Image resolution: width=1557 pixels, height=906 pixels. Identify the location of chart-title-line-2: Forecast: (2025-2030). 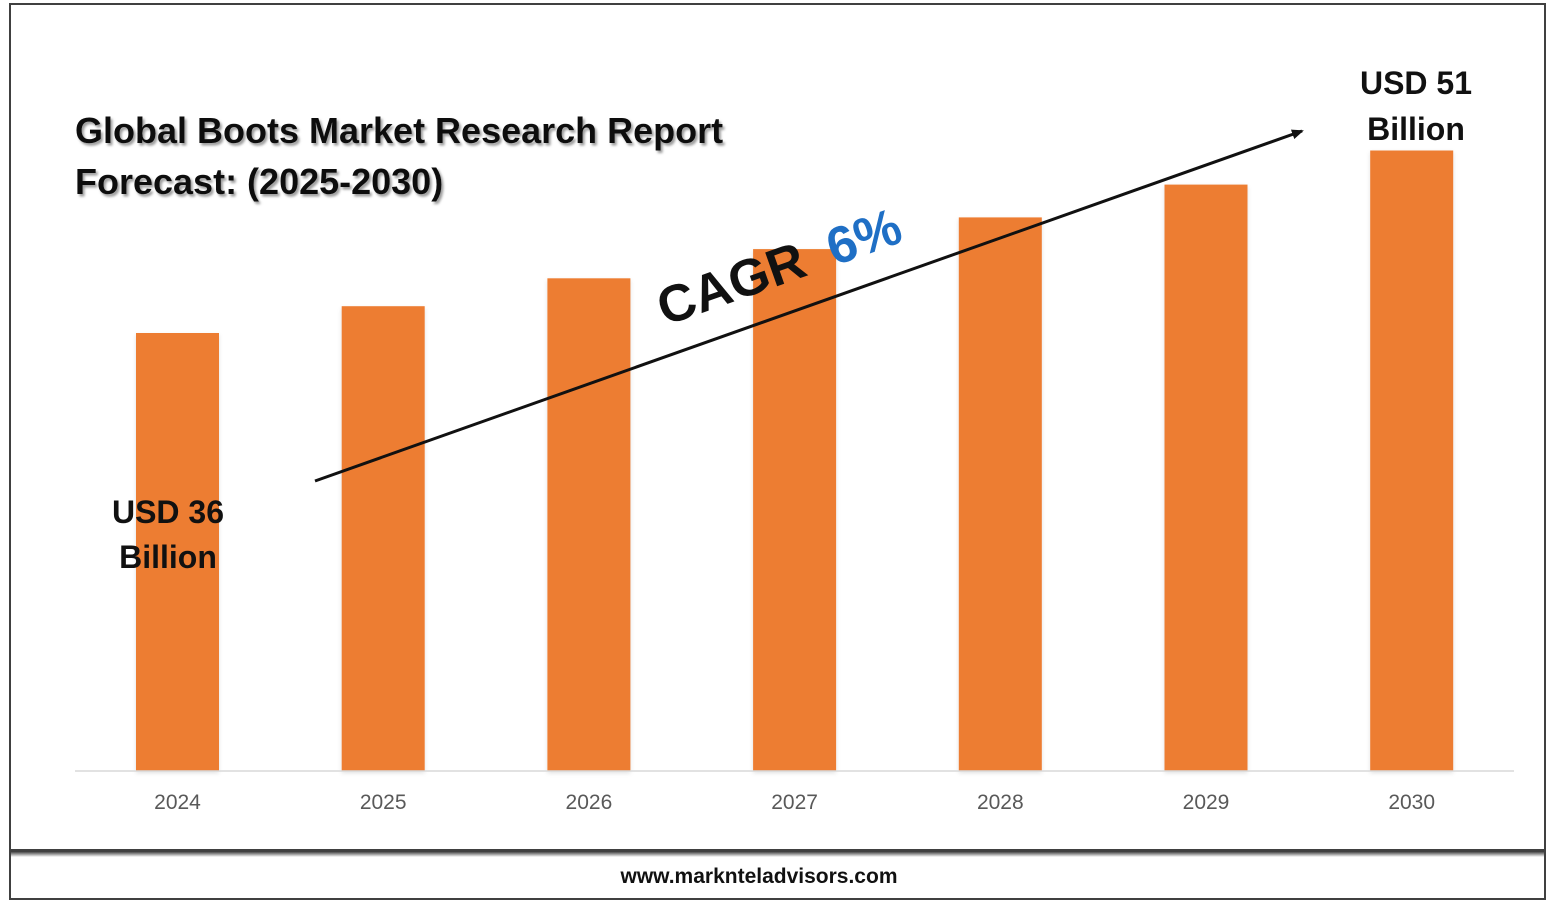
(259, 181).